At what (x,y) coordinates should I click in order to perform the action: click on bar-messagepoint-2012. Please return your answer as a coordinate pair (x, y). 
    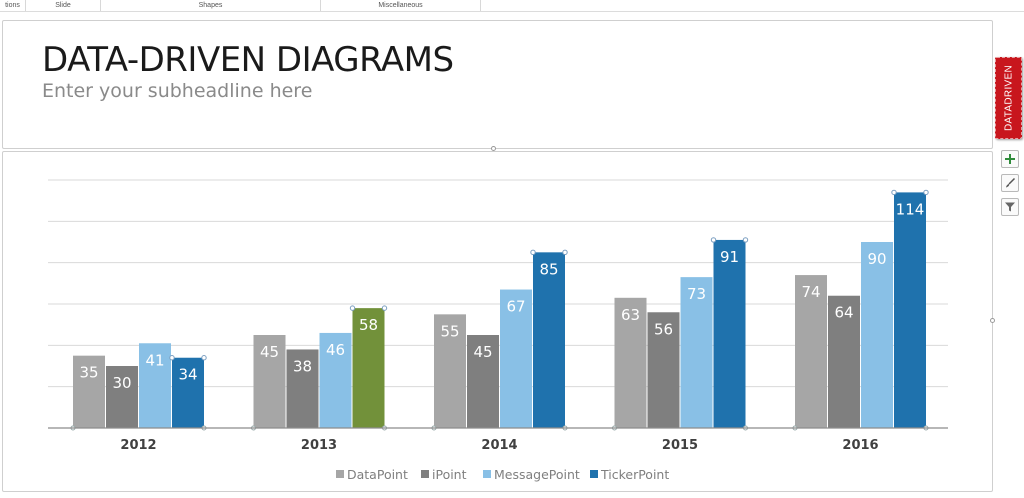
    Looking at the image, I should click on (155, 385).